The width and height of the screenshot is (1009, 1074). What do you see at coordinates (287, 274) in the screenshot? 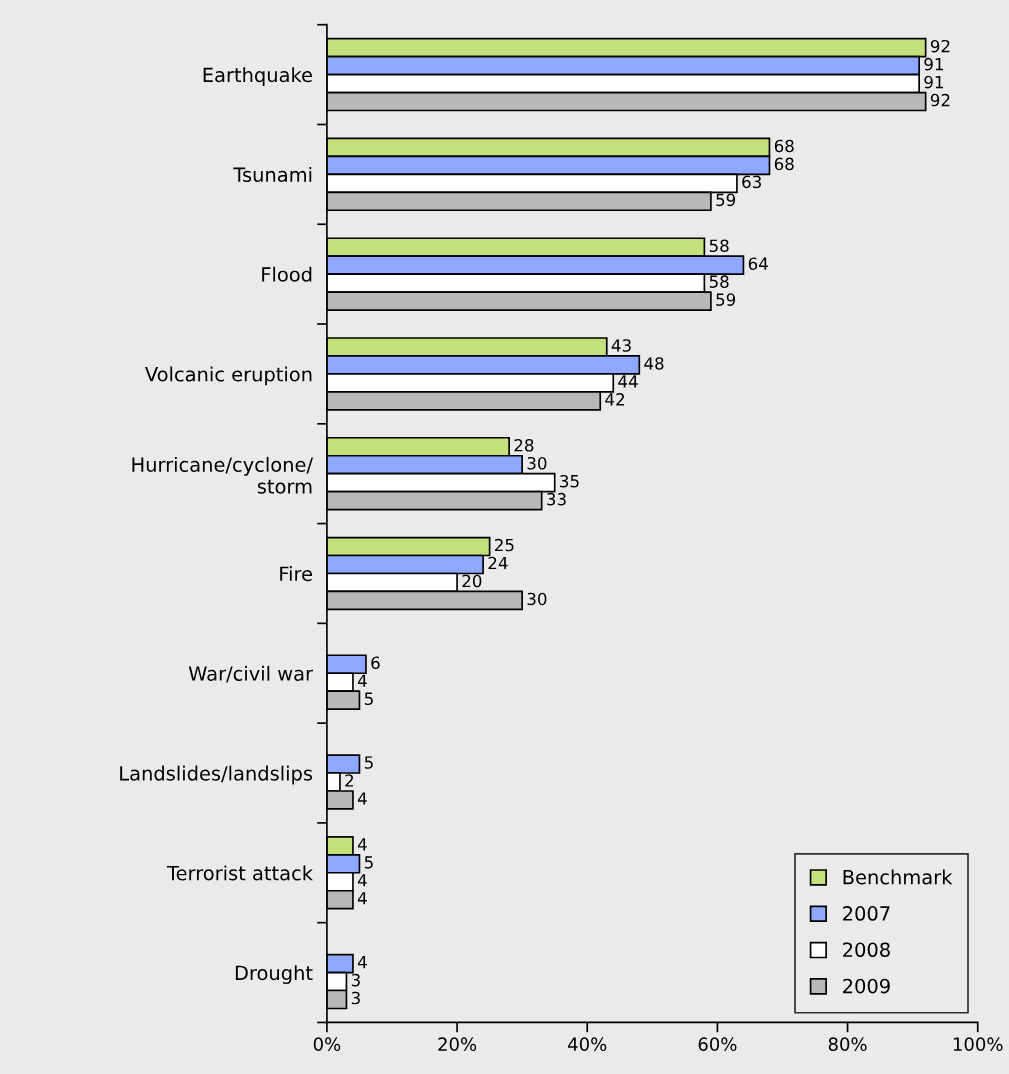
I see `y-tick-label: Flood` at bounding box center [287, 274].